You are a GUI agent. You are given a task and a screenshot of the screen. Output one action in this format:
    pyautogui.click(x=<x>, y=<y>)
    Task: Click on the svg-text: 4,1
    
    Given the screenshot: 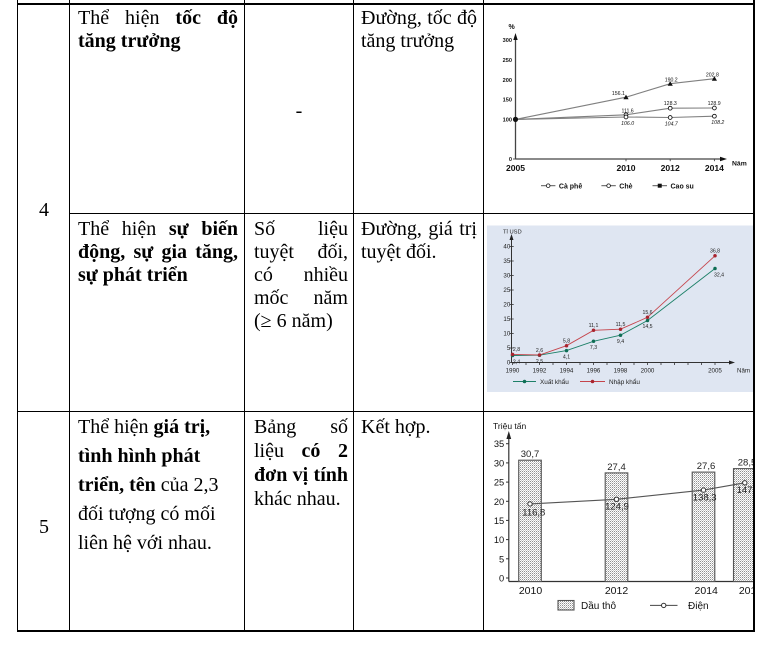 What is the action you would take?
    pyautogui.click(x=566, y=357)
    